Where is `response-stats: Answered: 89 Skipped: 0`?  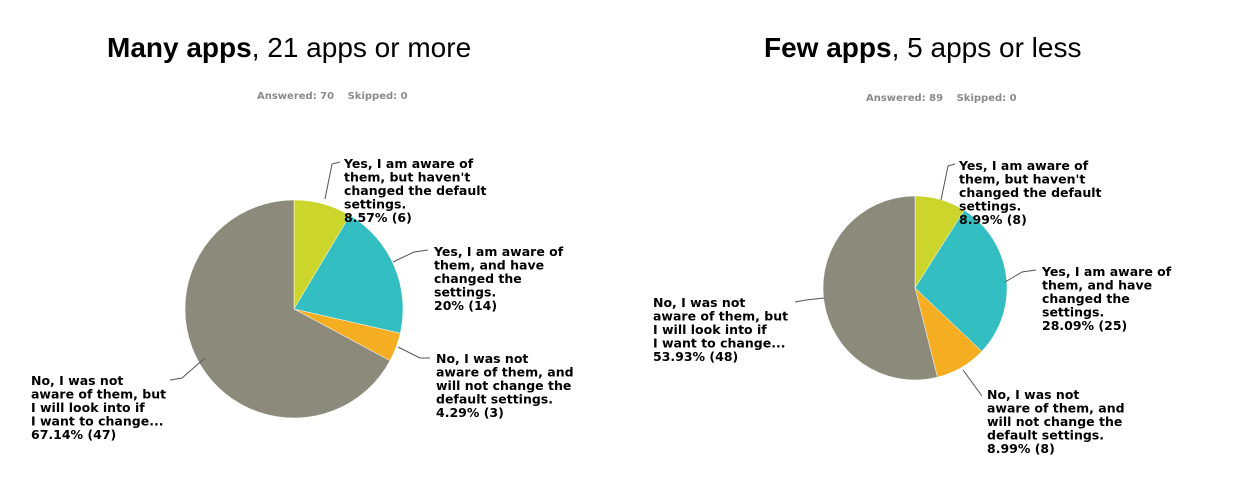 response-stats: Answered: 89 Skipped: 0 is located at coordinates (946, 98).